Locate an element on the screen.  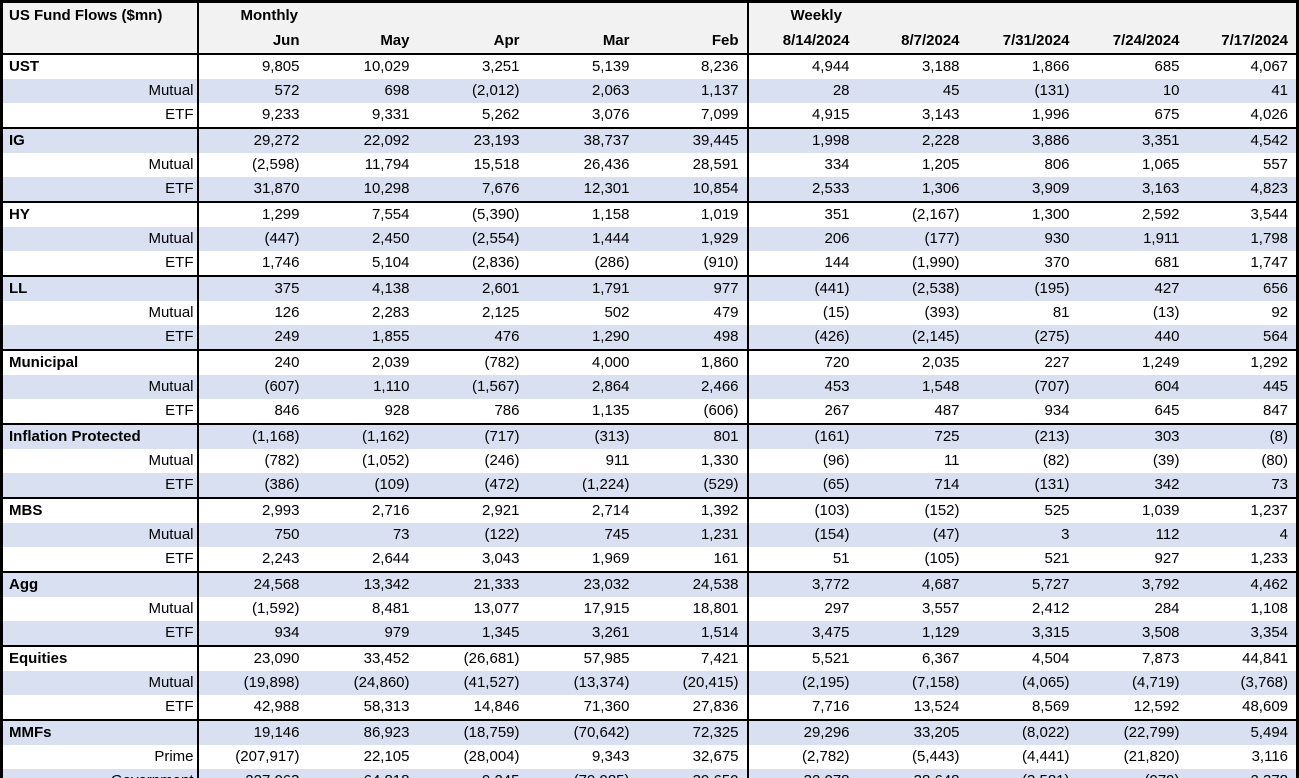
monthly-value-cell: 3,261 is located at coordinates (610, 632).